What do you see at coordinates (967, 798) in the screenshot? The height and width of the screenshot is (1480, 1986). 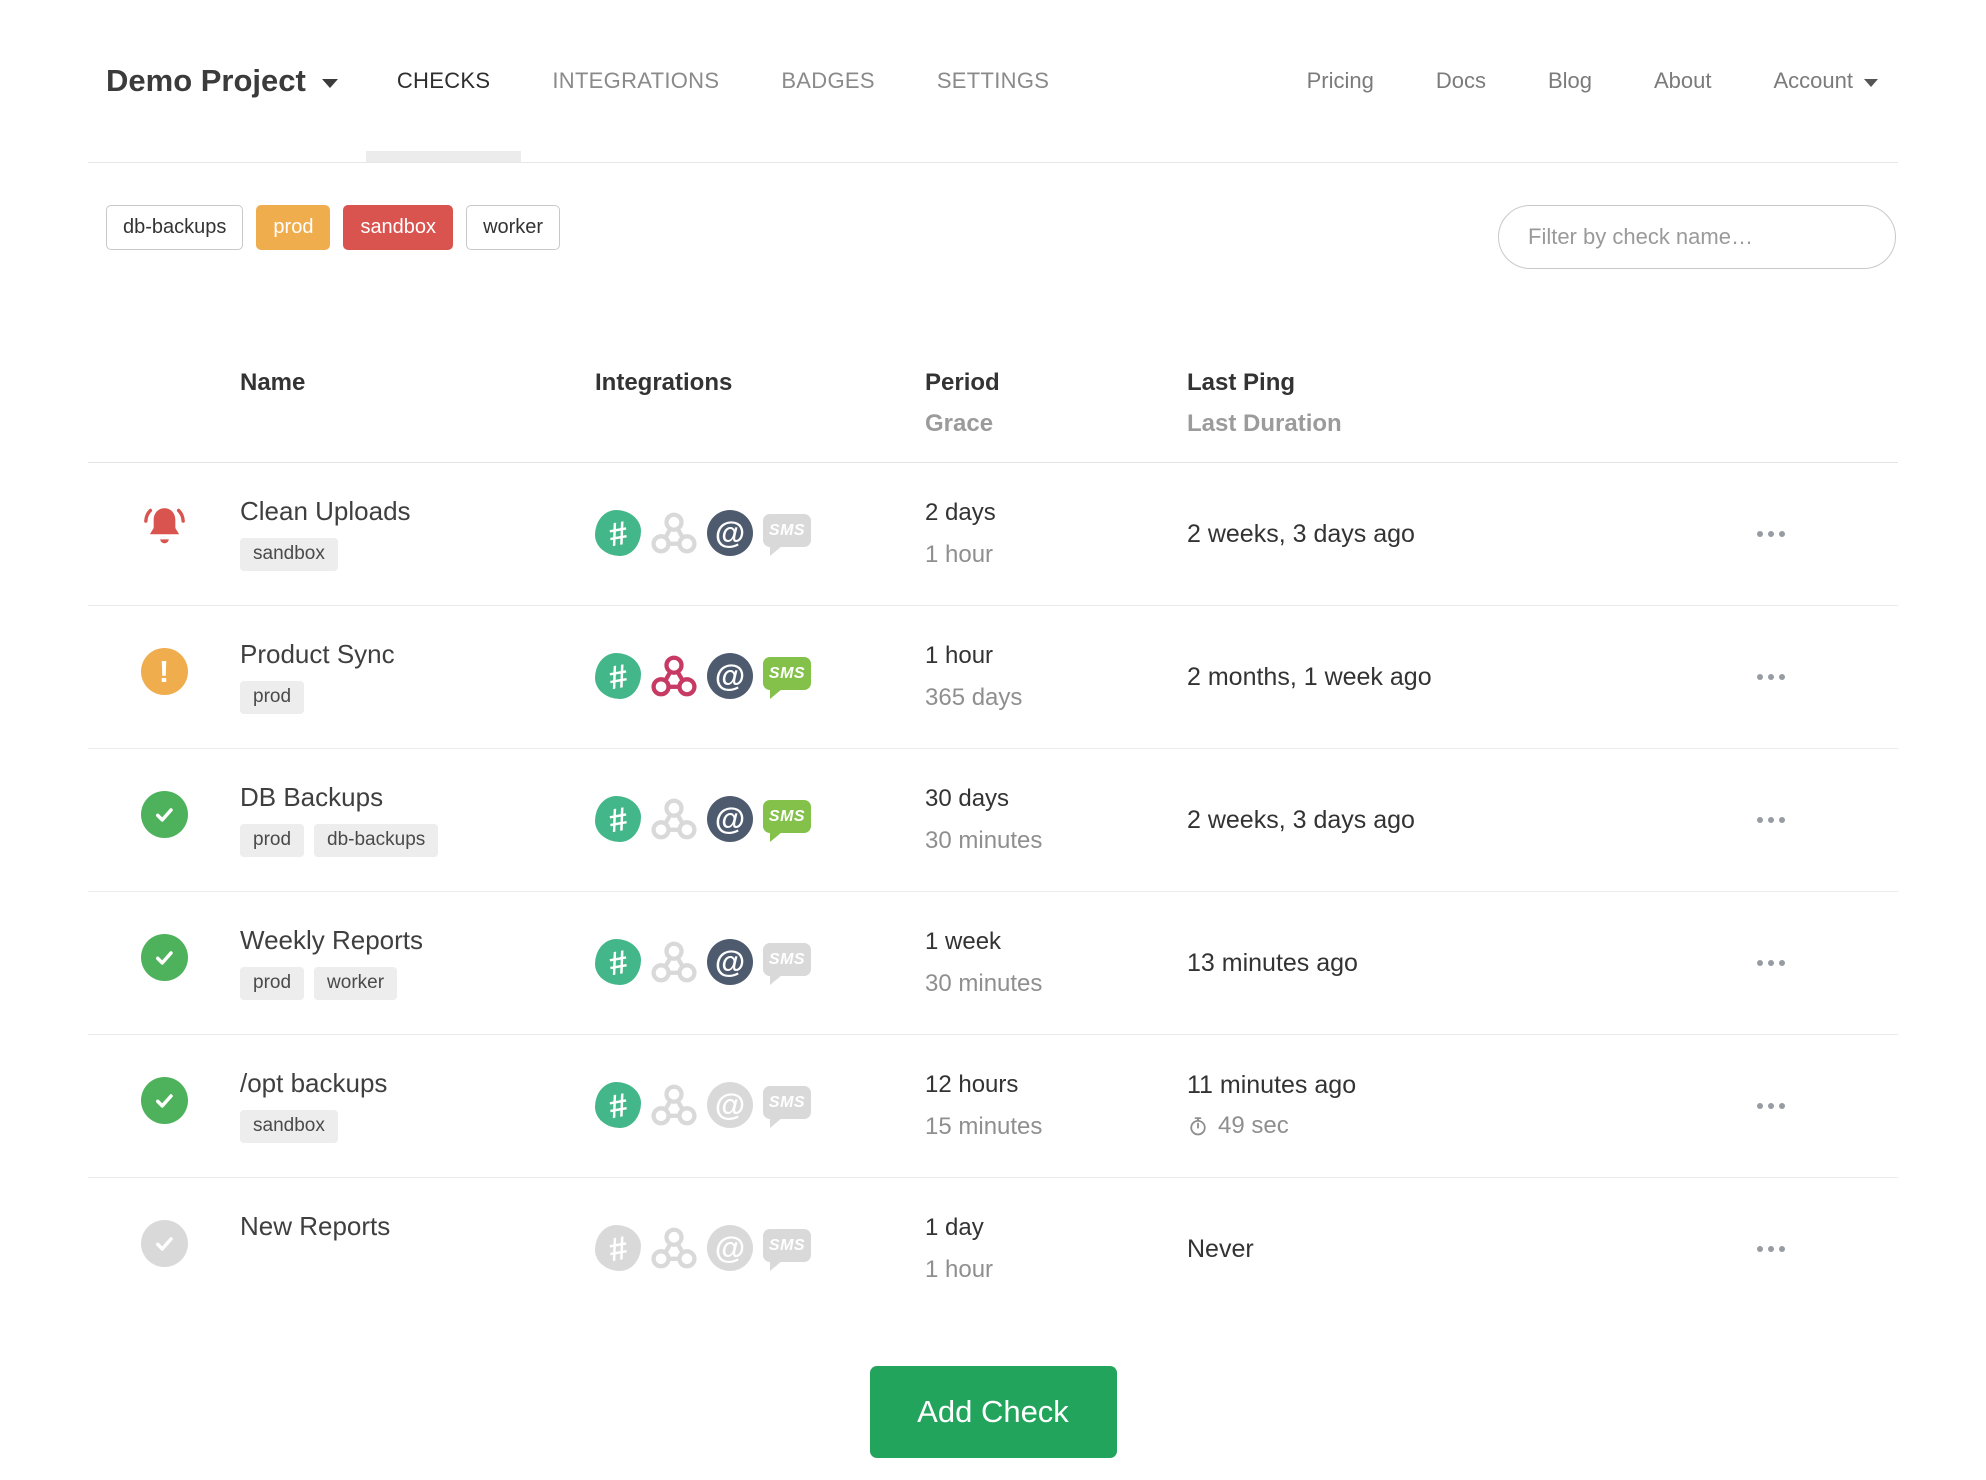 I see `check-period: 30 days` at bounding box center [967, 798].